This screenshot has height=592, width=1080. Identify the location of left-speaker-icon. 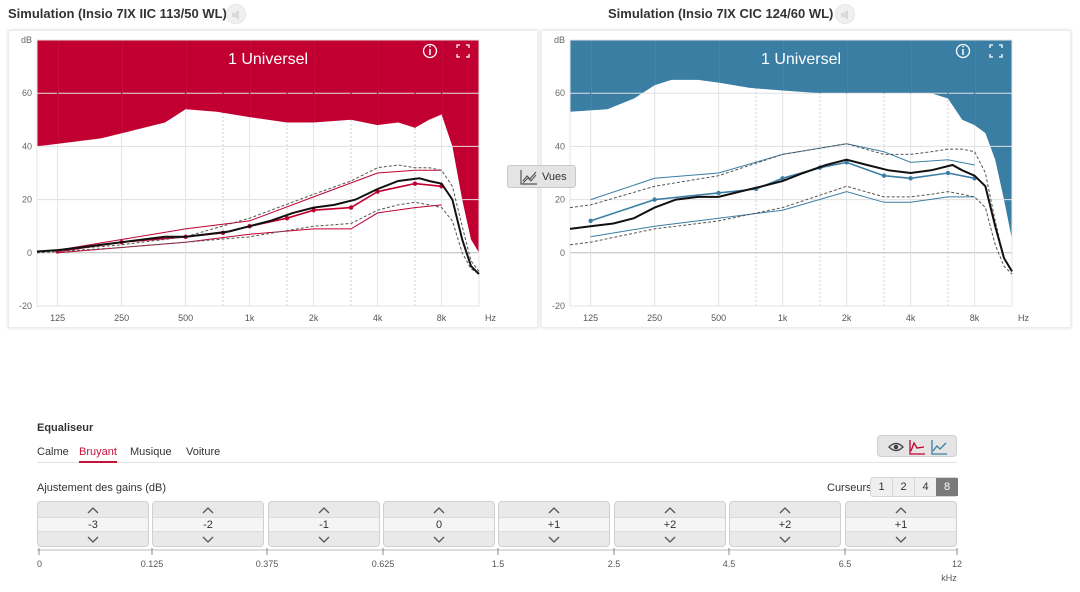
(236, 14).